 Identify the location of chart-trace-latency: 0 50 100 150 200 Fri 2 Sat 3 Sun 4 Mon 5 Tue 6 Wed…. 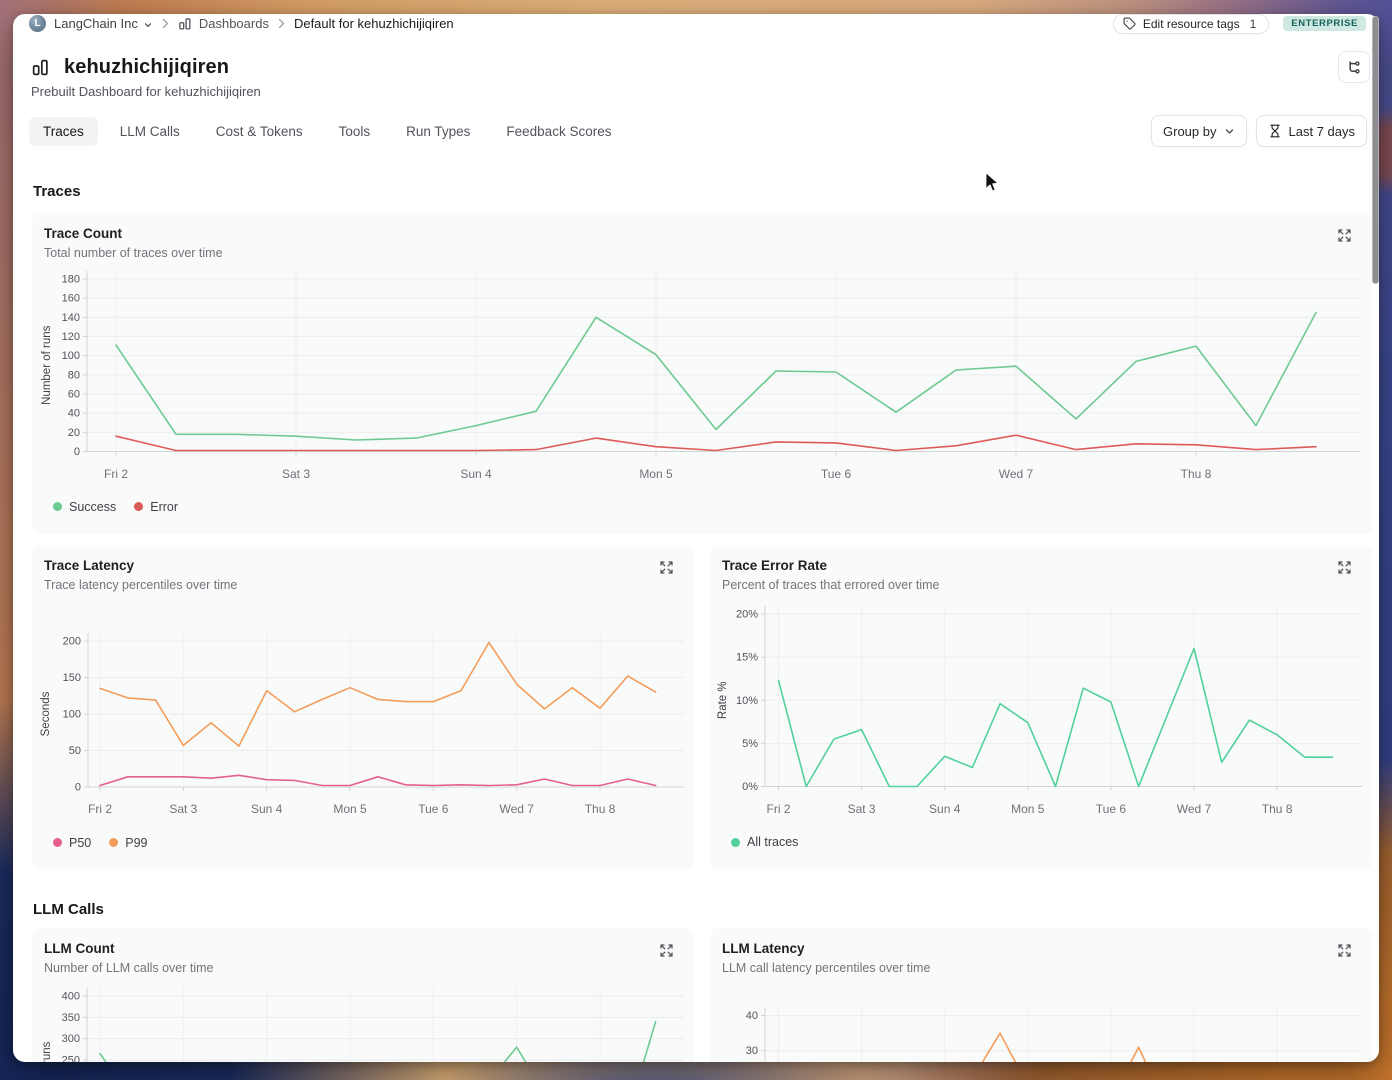
(362, 724).